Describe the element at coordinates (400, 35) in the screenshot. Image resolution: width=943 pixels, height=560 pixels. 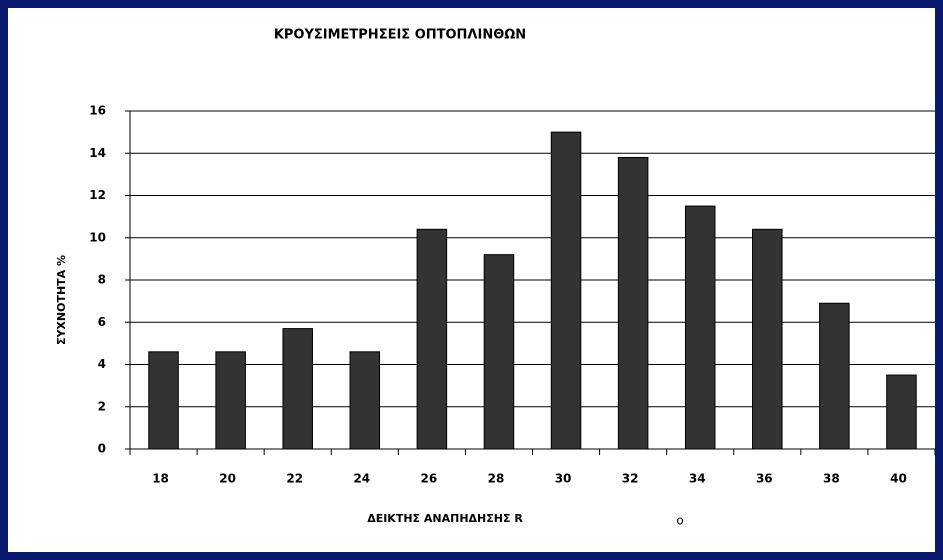
I see `chart-title: ΚΡΟΥΣΙΜΕΤΡΗΣΕΙΣ ΟΠΤΟΠΛΙΝΘΩΝ` at that location.